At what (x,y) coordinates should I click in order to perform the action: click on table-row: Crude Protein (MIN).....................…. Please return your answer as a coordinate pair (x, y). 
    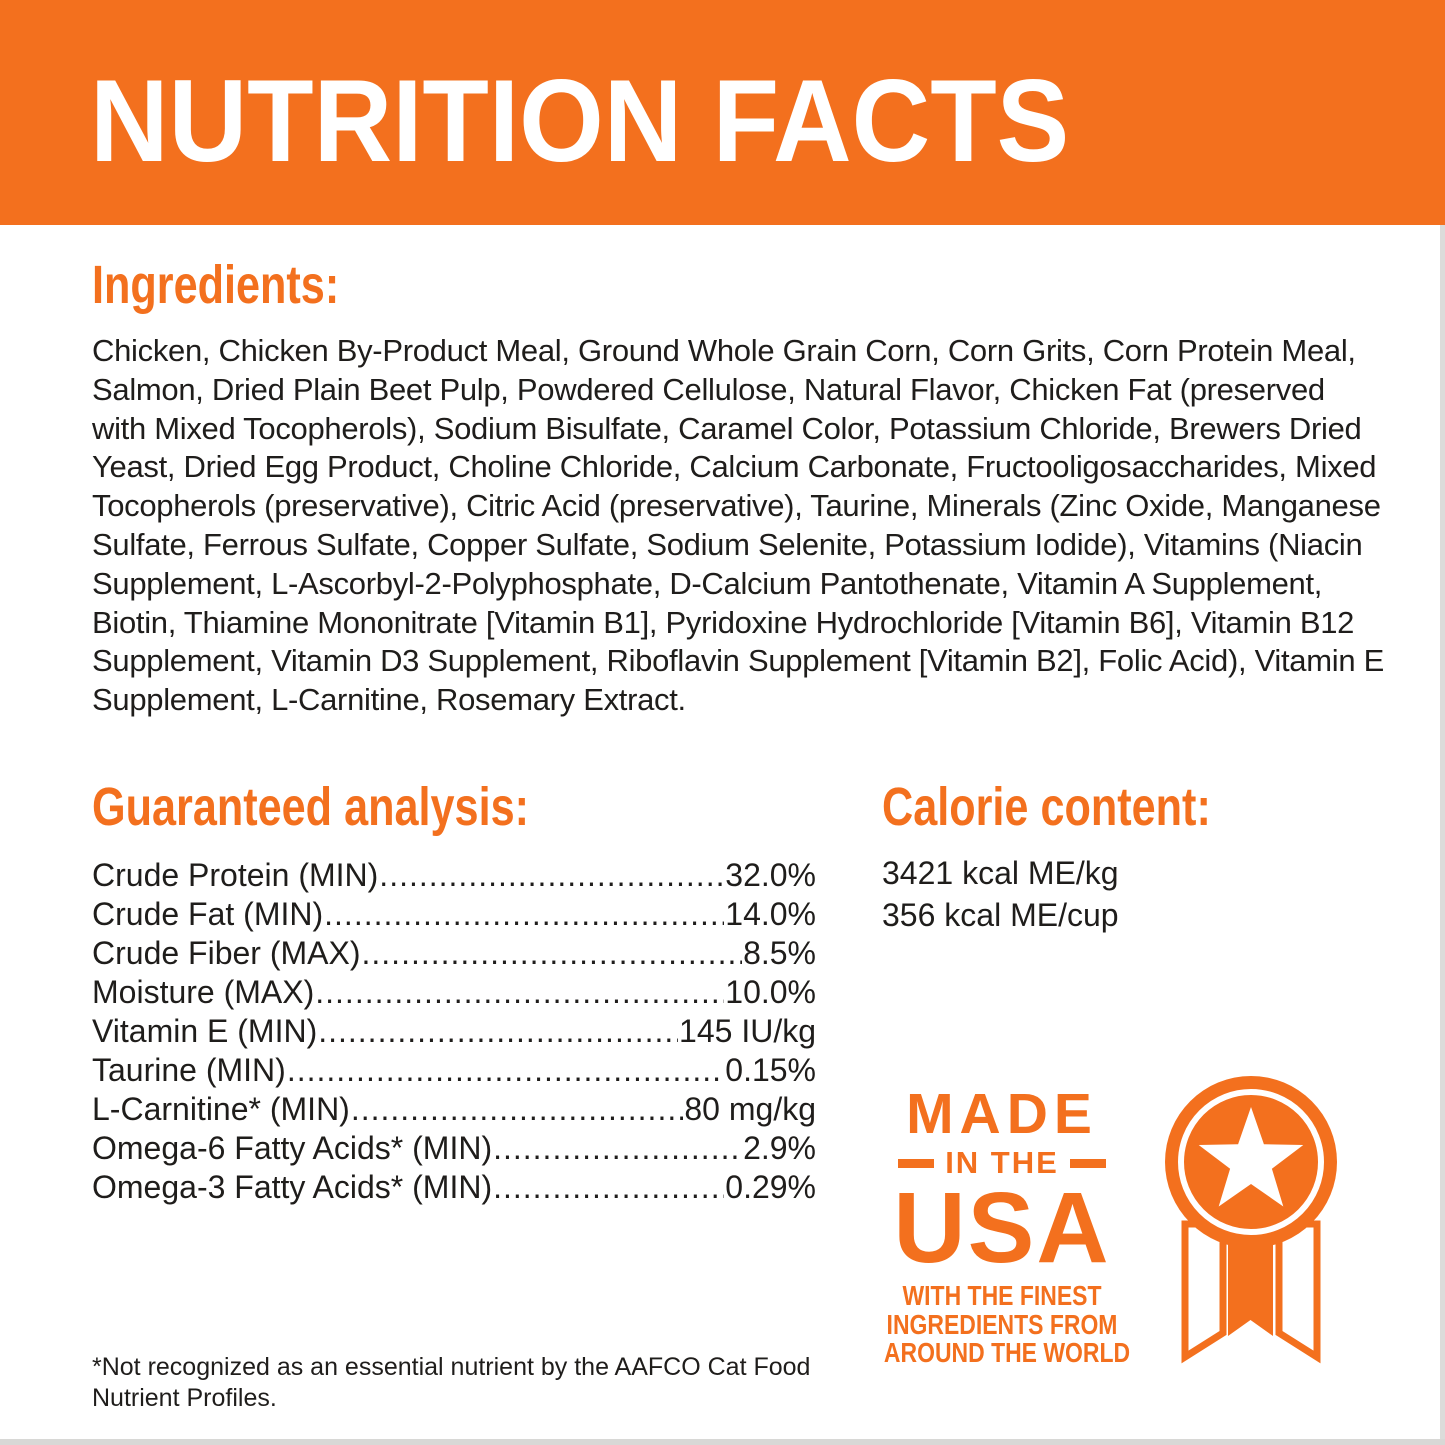
    Looking at the image, I should click on (454, 875).